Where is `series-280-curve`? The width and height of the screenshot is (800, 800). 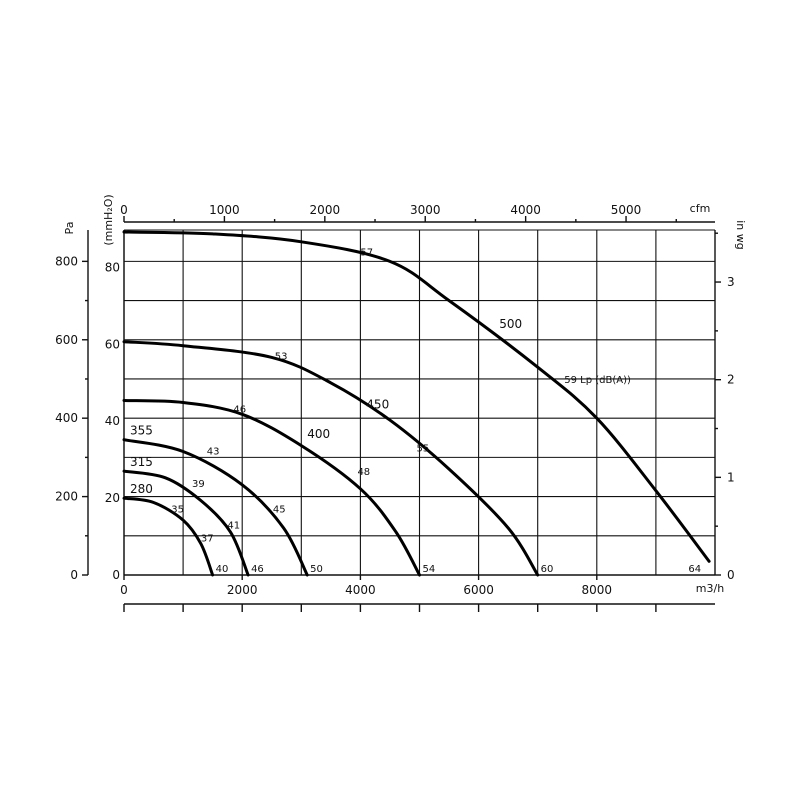
series-280-curve is located at coordinates (168, 536).